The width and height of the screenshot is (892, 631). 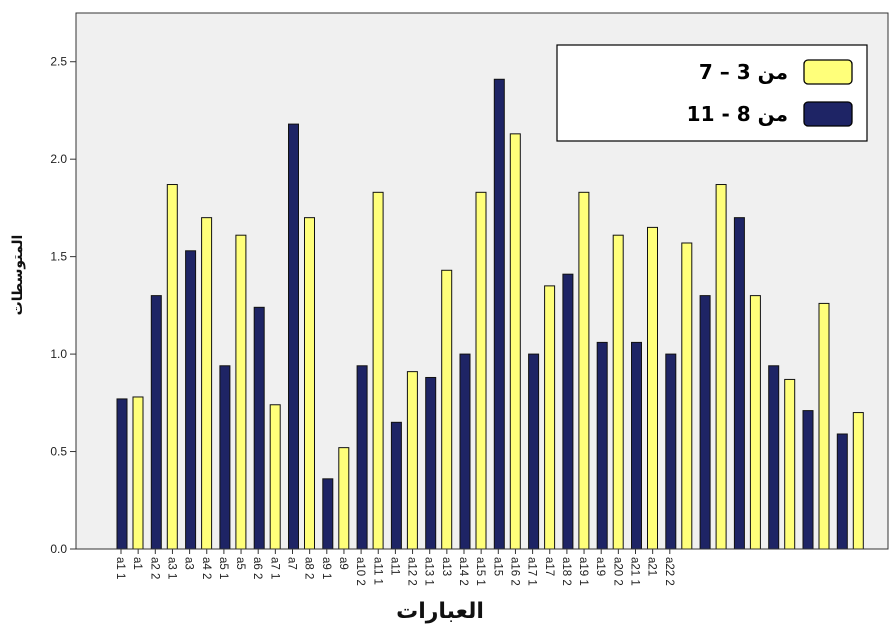 What do you see at coordinates (360, 571) in the screenshot?
I see `x-tick-label: a10 2` at bounding box center [360, 571].